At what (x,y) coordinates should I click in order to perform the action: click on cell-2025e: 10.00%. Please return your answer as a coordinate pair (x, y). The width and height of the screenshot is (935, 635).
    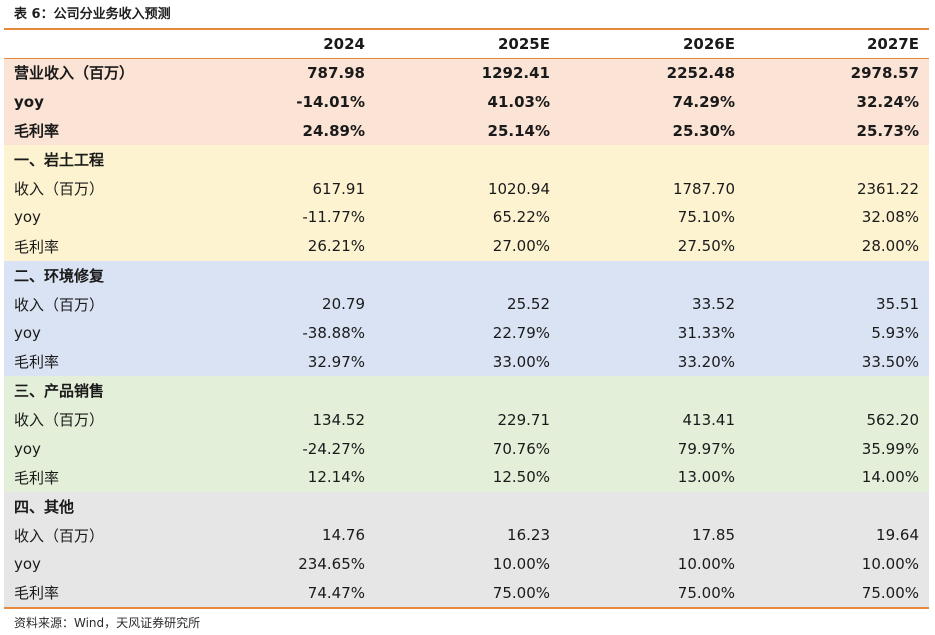
    Looking at the image, I should click on (521, 564).